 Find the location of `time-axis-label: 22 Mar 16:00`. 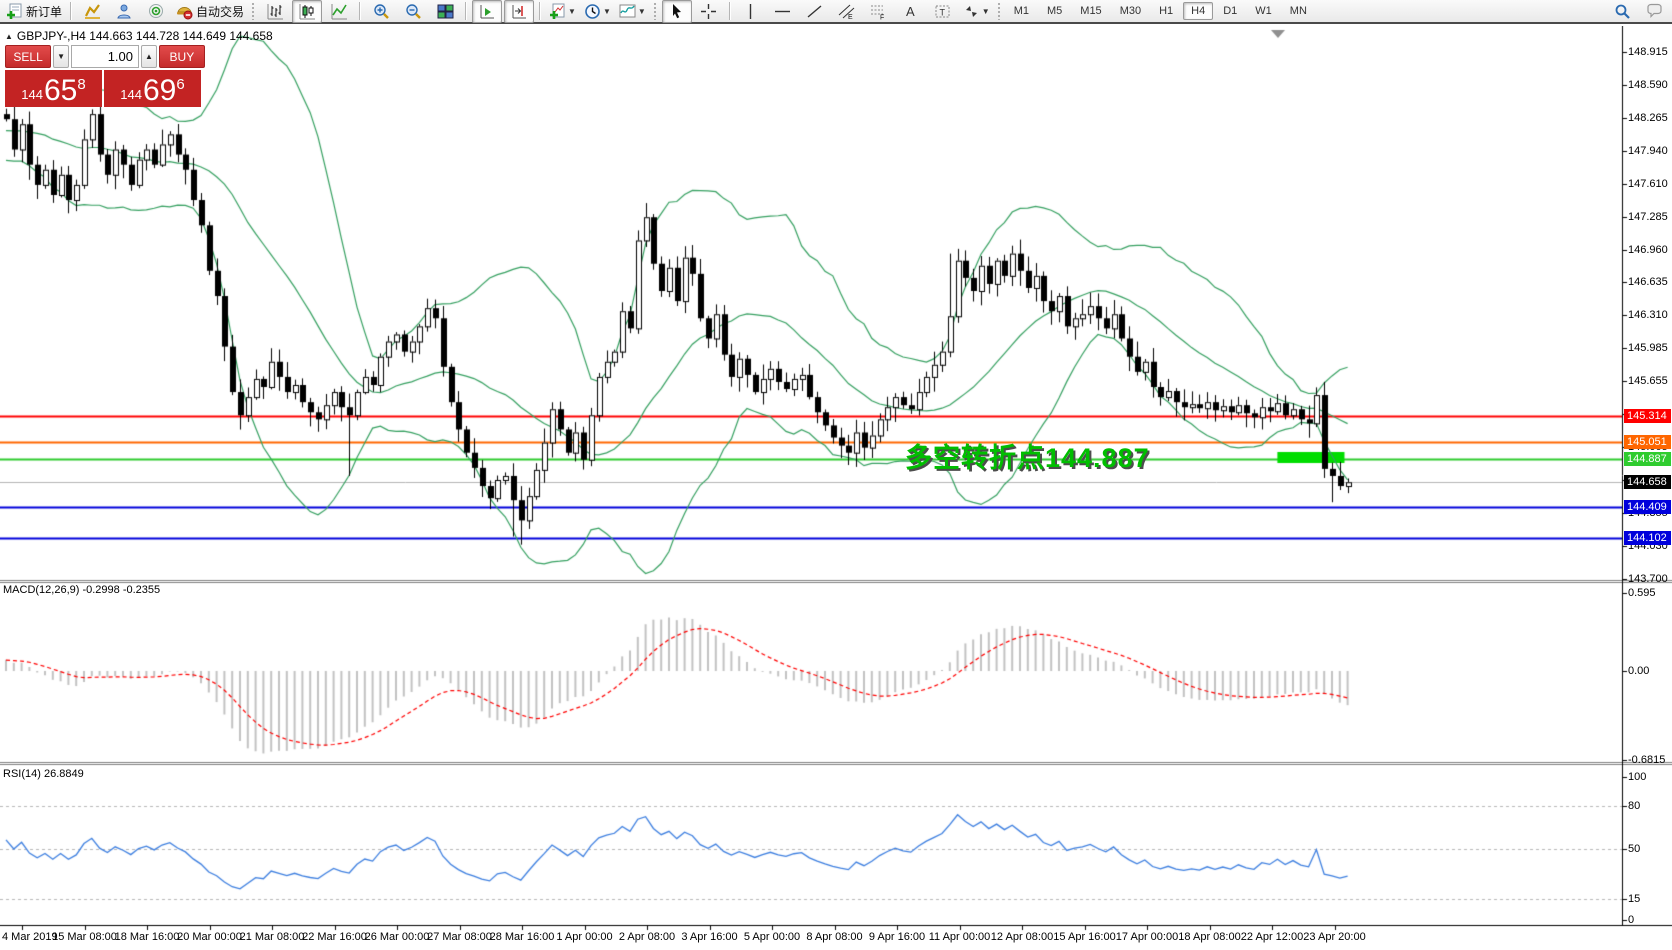

time-axis-label: 22 Mar 16:00 is located at coordinates (334, 937).